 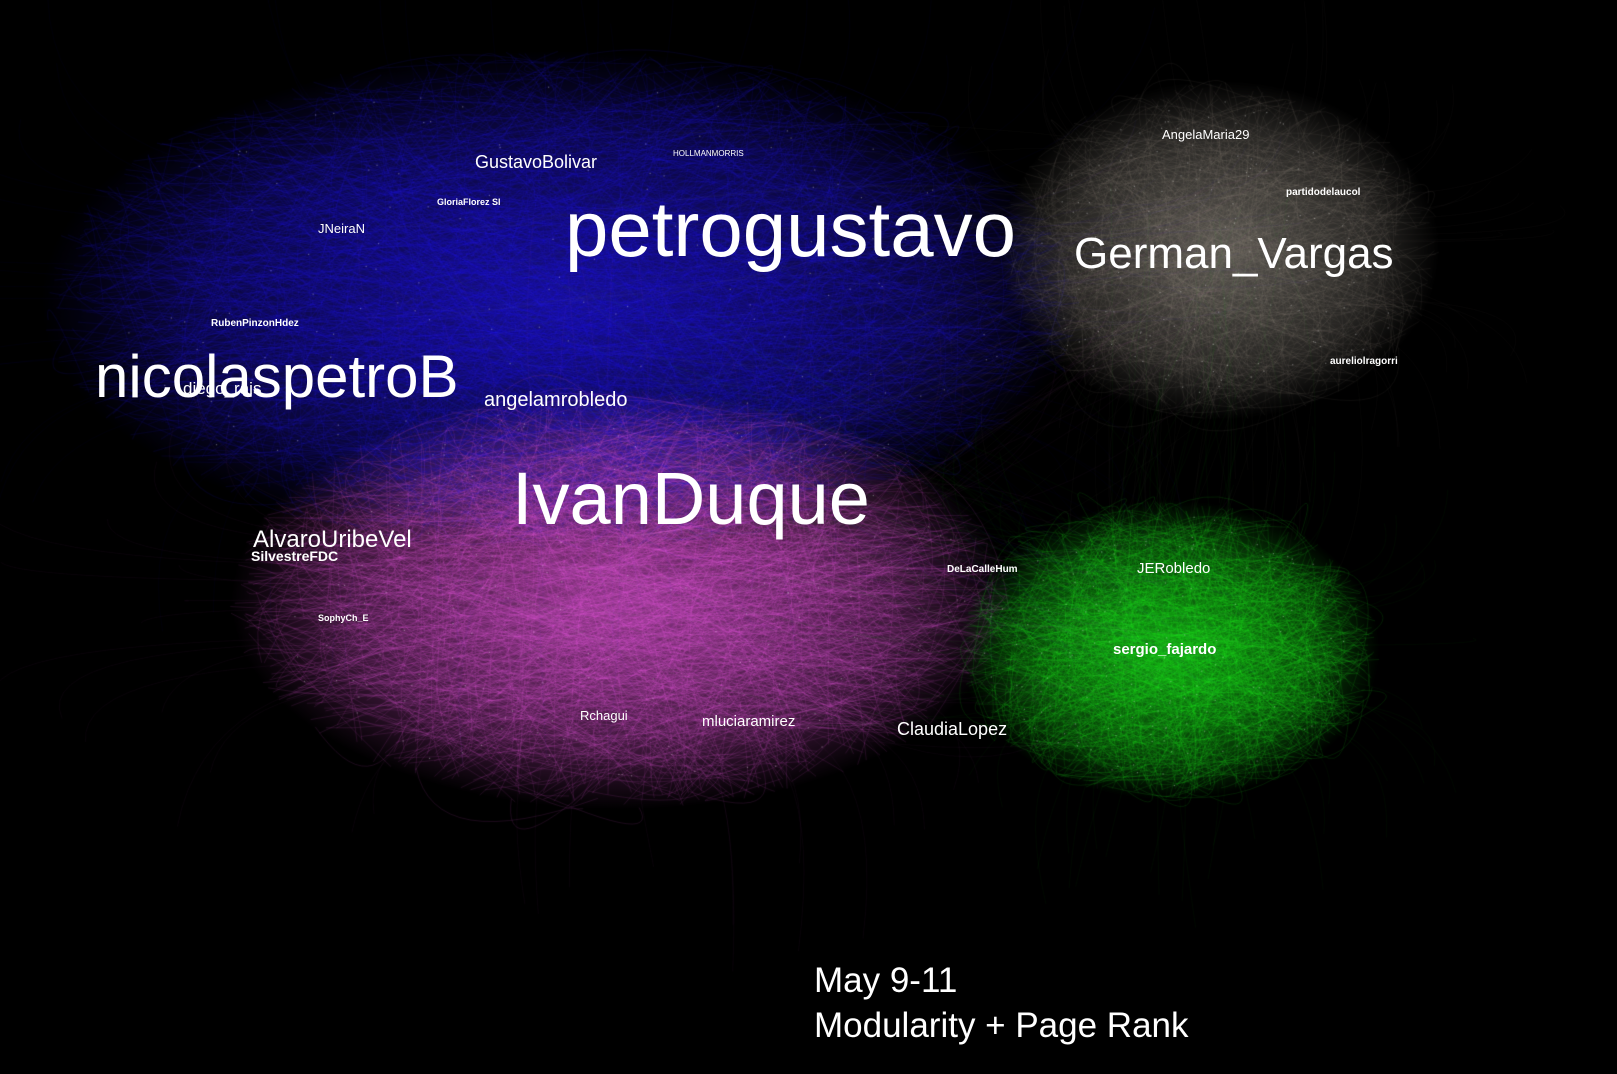 I want to click on node-label-delacallehum: DeLaCalleHum, so click(x=982, y=569).